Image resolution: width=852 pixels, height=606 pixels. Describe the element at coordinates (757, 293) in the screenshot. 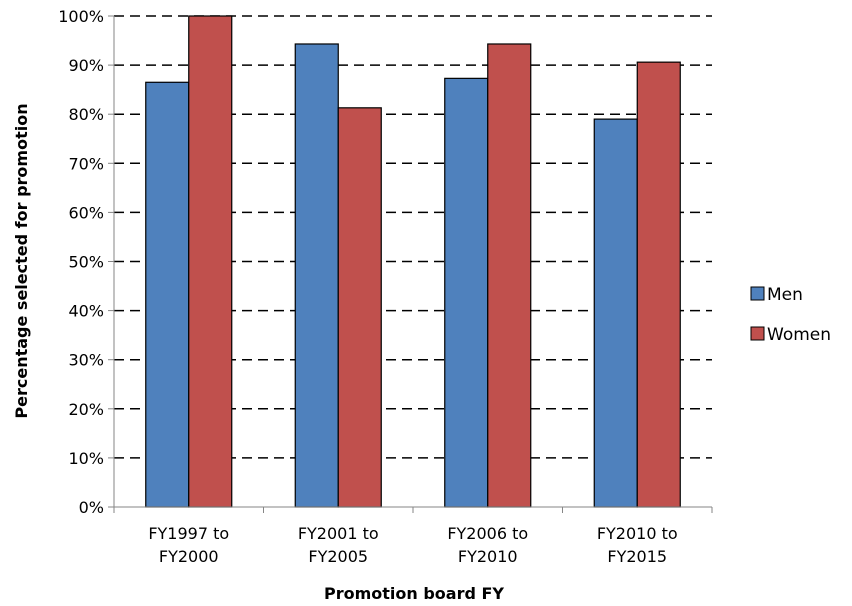

I see `legend-swatch-men` at that location.